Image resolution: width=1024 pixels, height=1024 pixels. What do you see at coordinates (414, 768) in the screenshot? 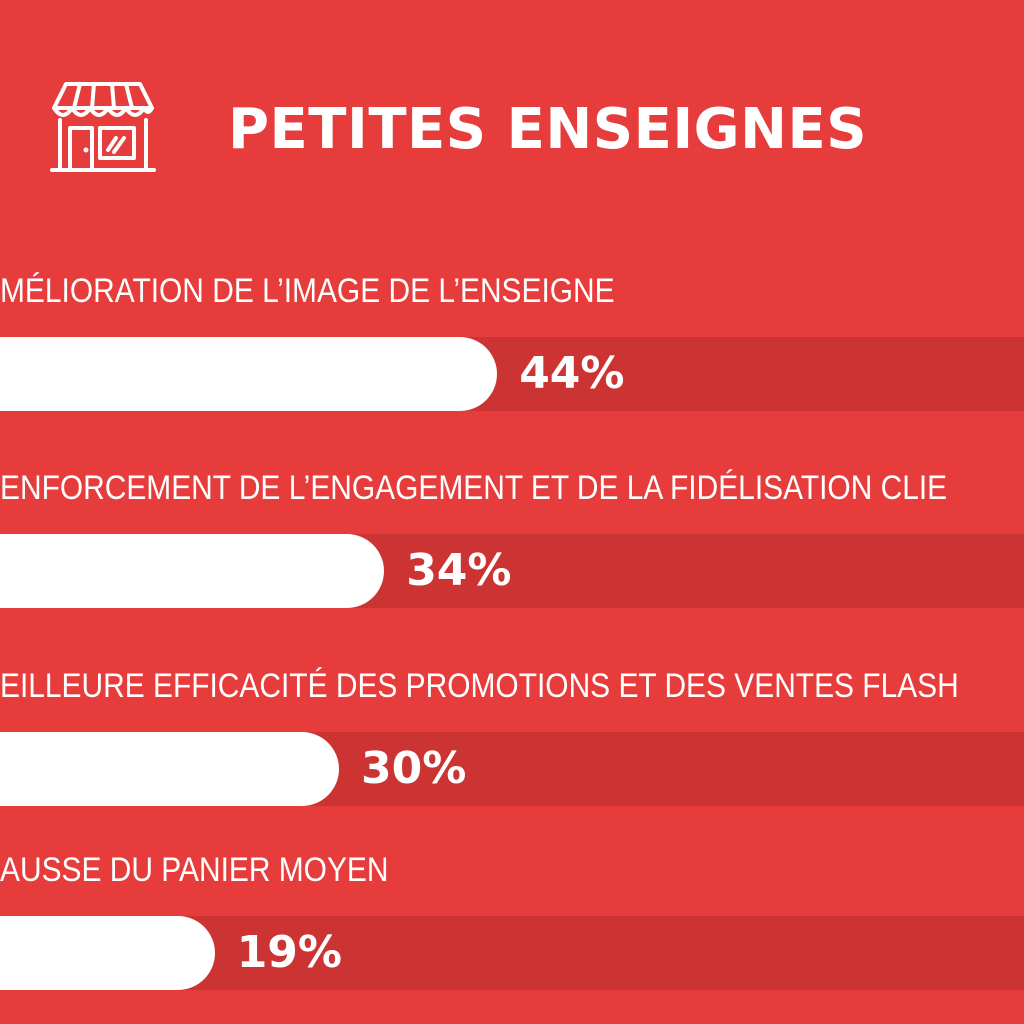
I see `value-label: 30%` at bounding box center [414, 768].